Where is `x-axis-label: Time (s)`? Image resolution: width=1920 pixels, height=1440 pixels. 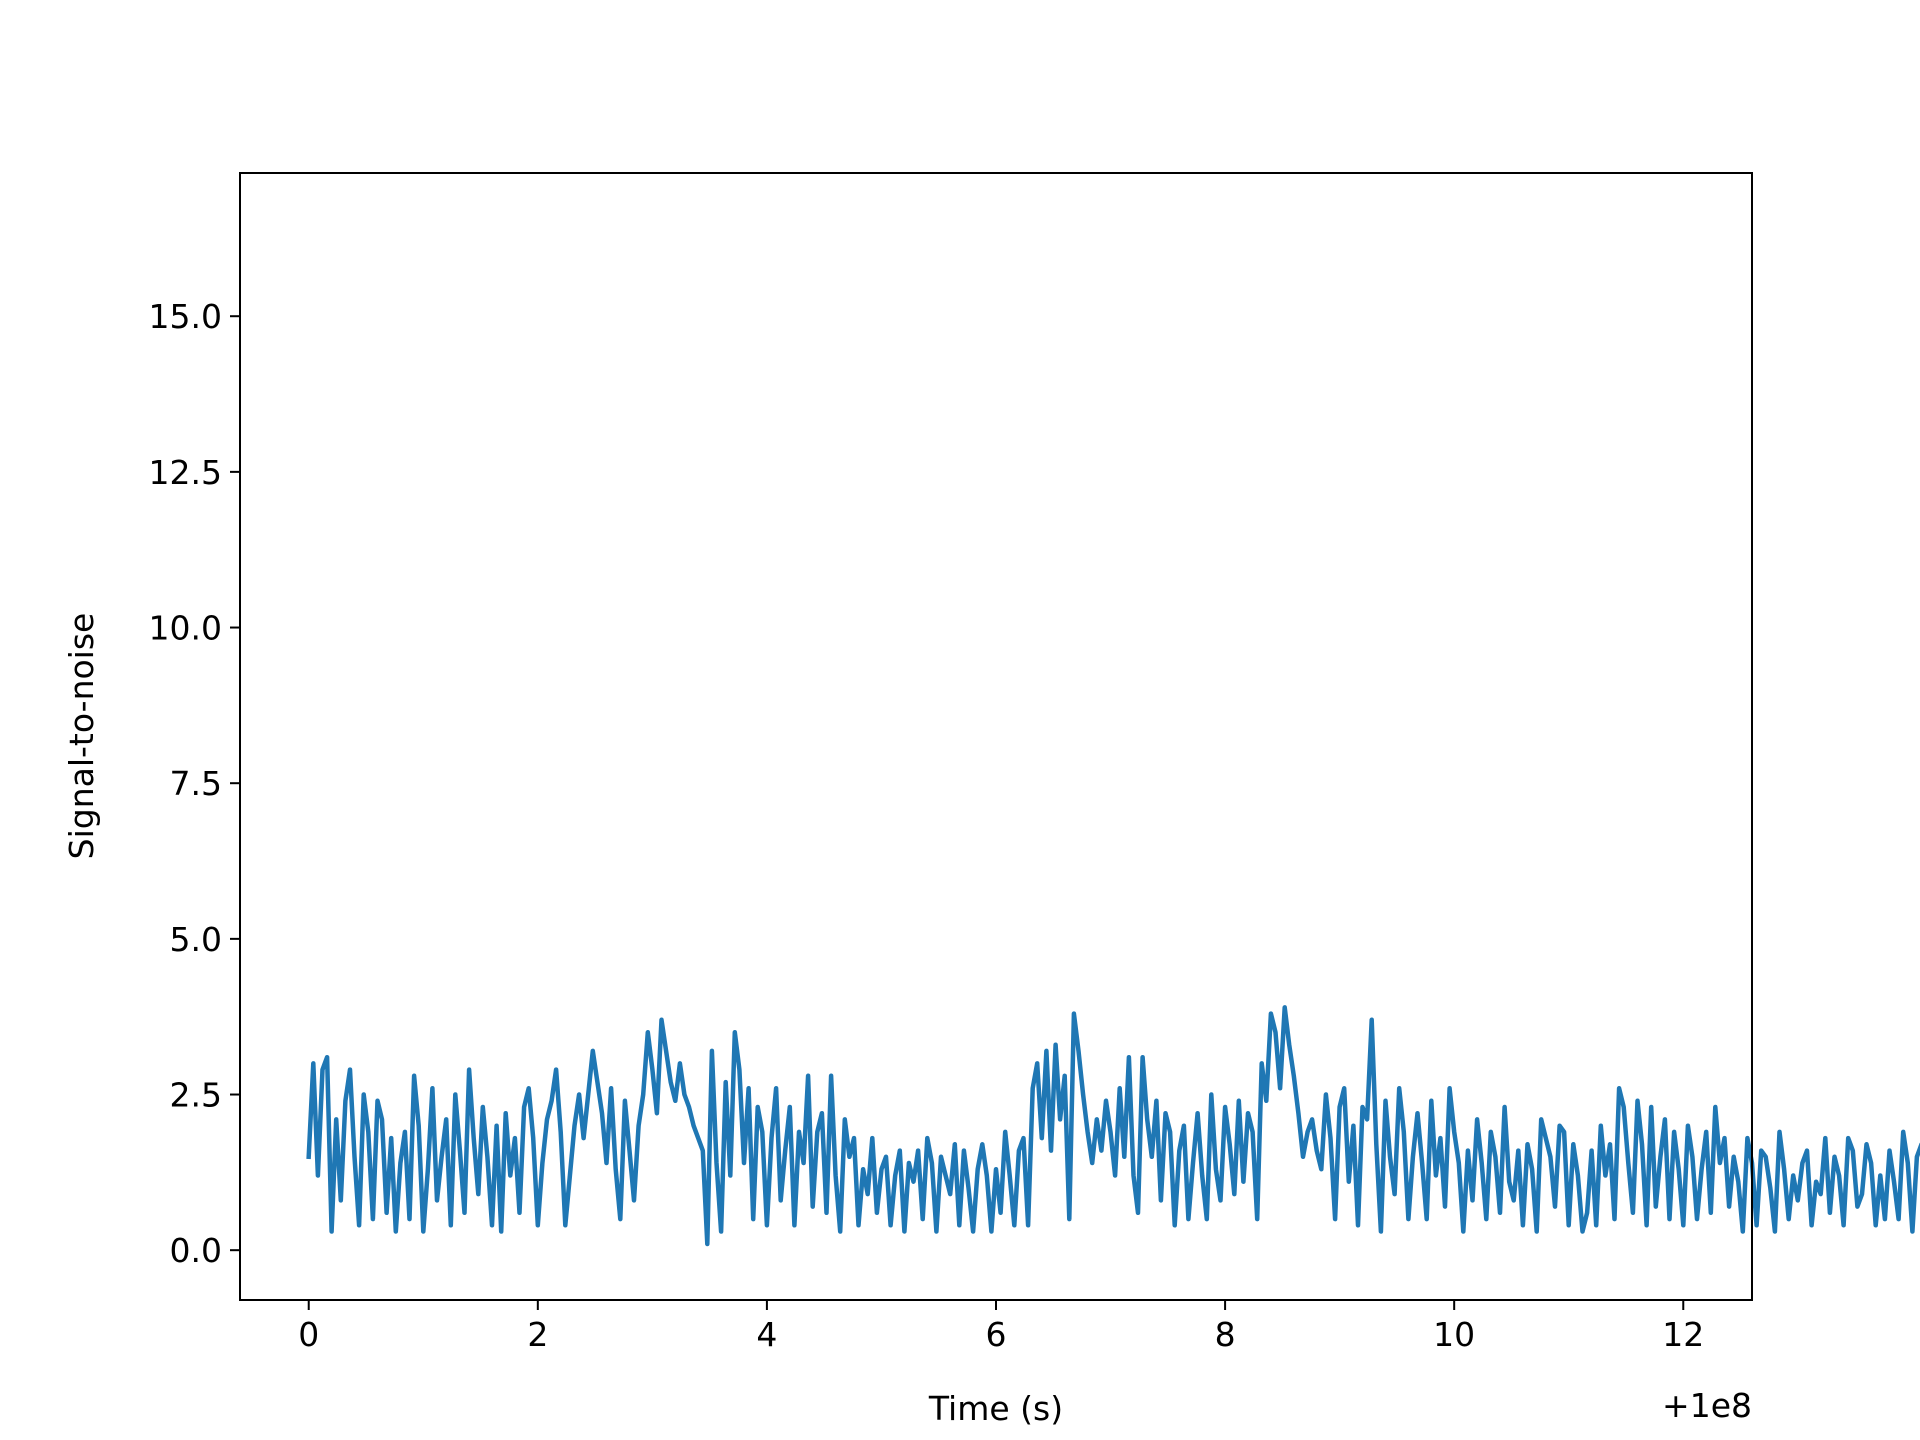
x-axis-label: Time (s) is located at coordinates (995, 1408).